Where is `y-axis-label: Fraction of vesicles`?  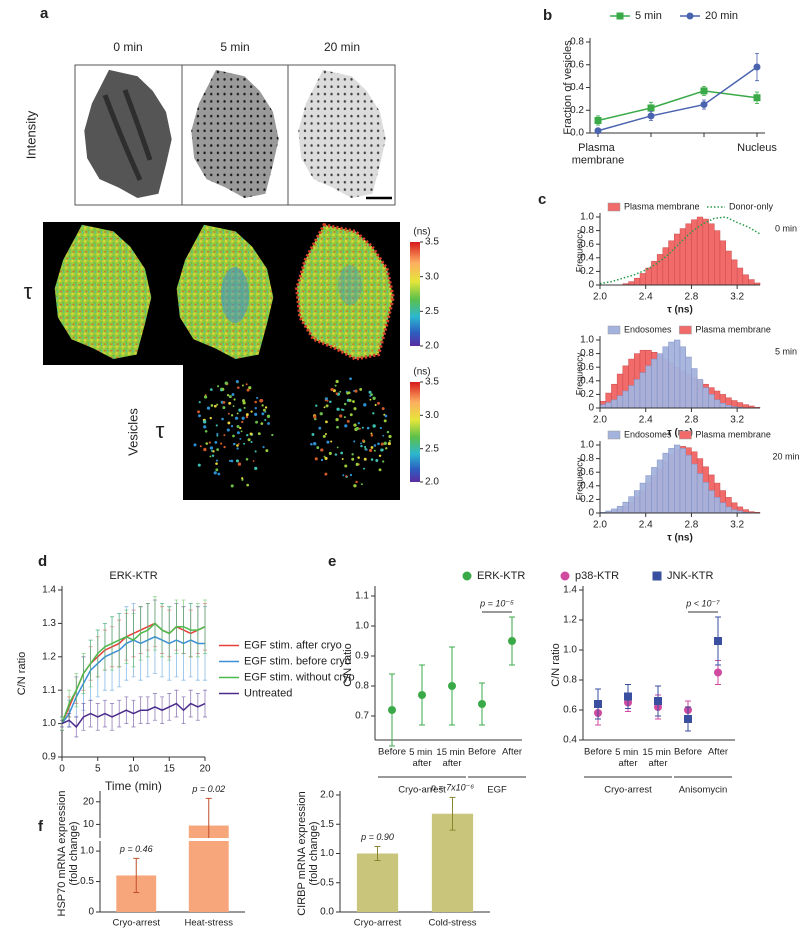 y-axis-label: Fraction of vesicles is located at coordinates (568, 87).